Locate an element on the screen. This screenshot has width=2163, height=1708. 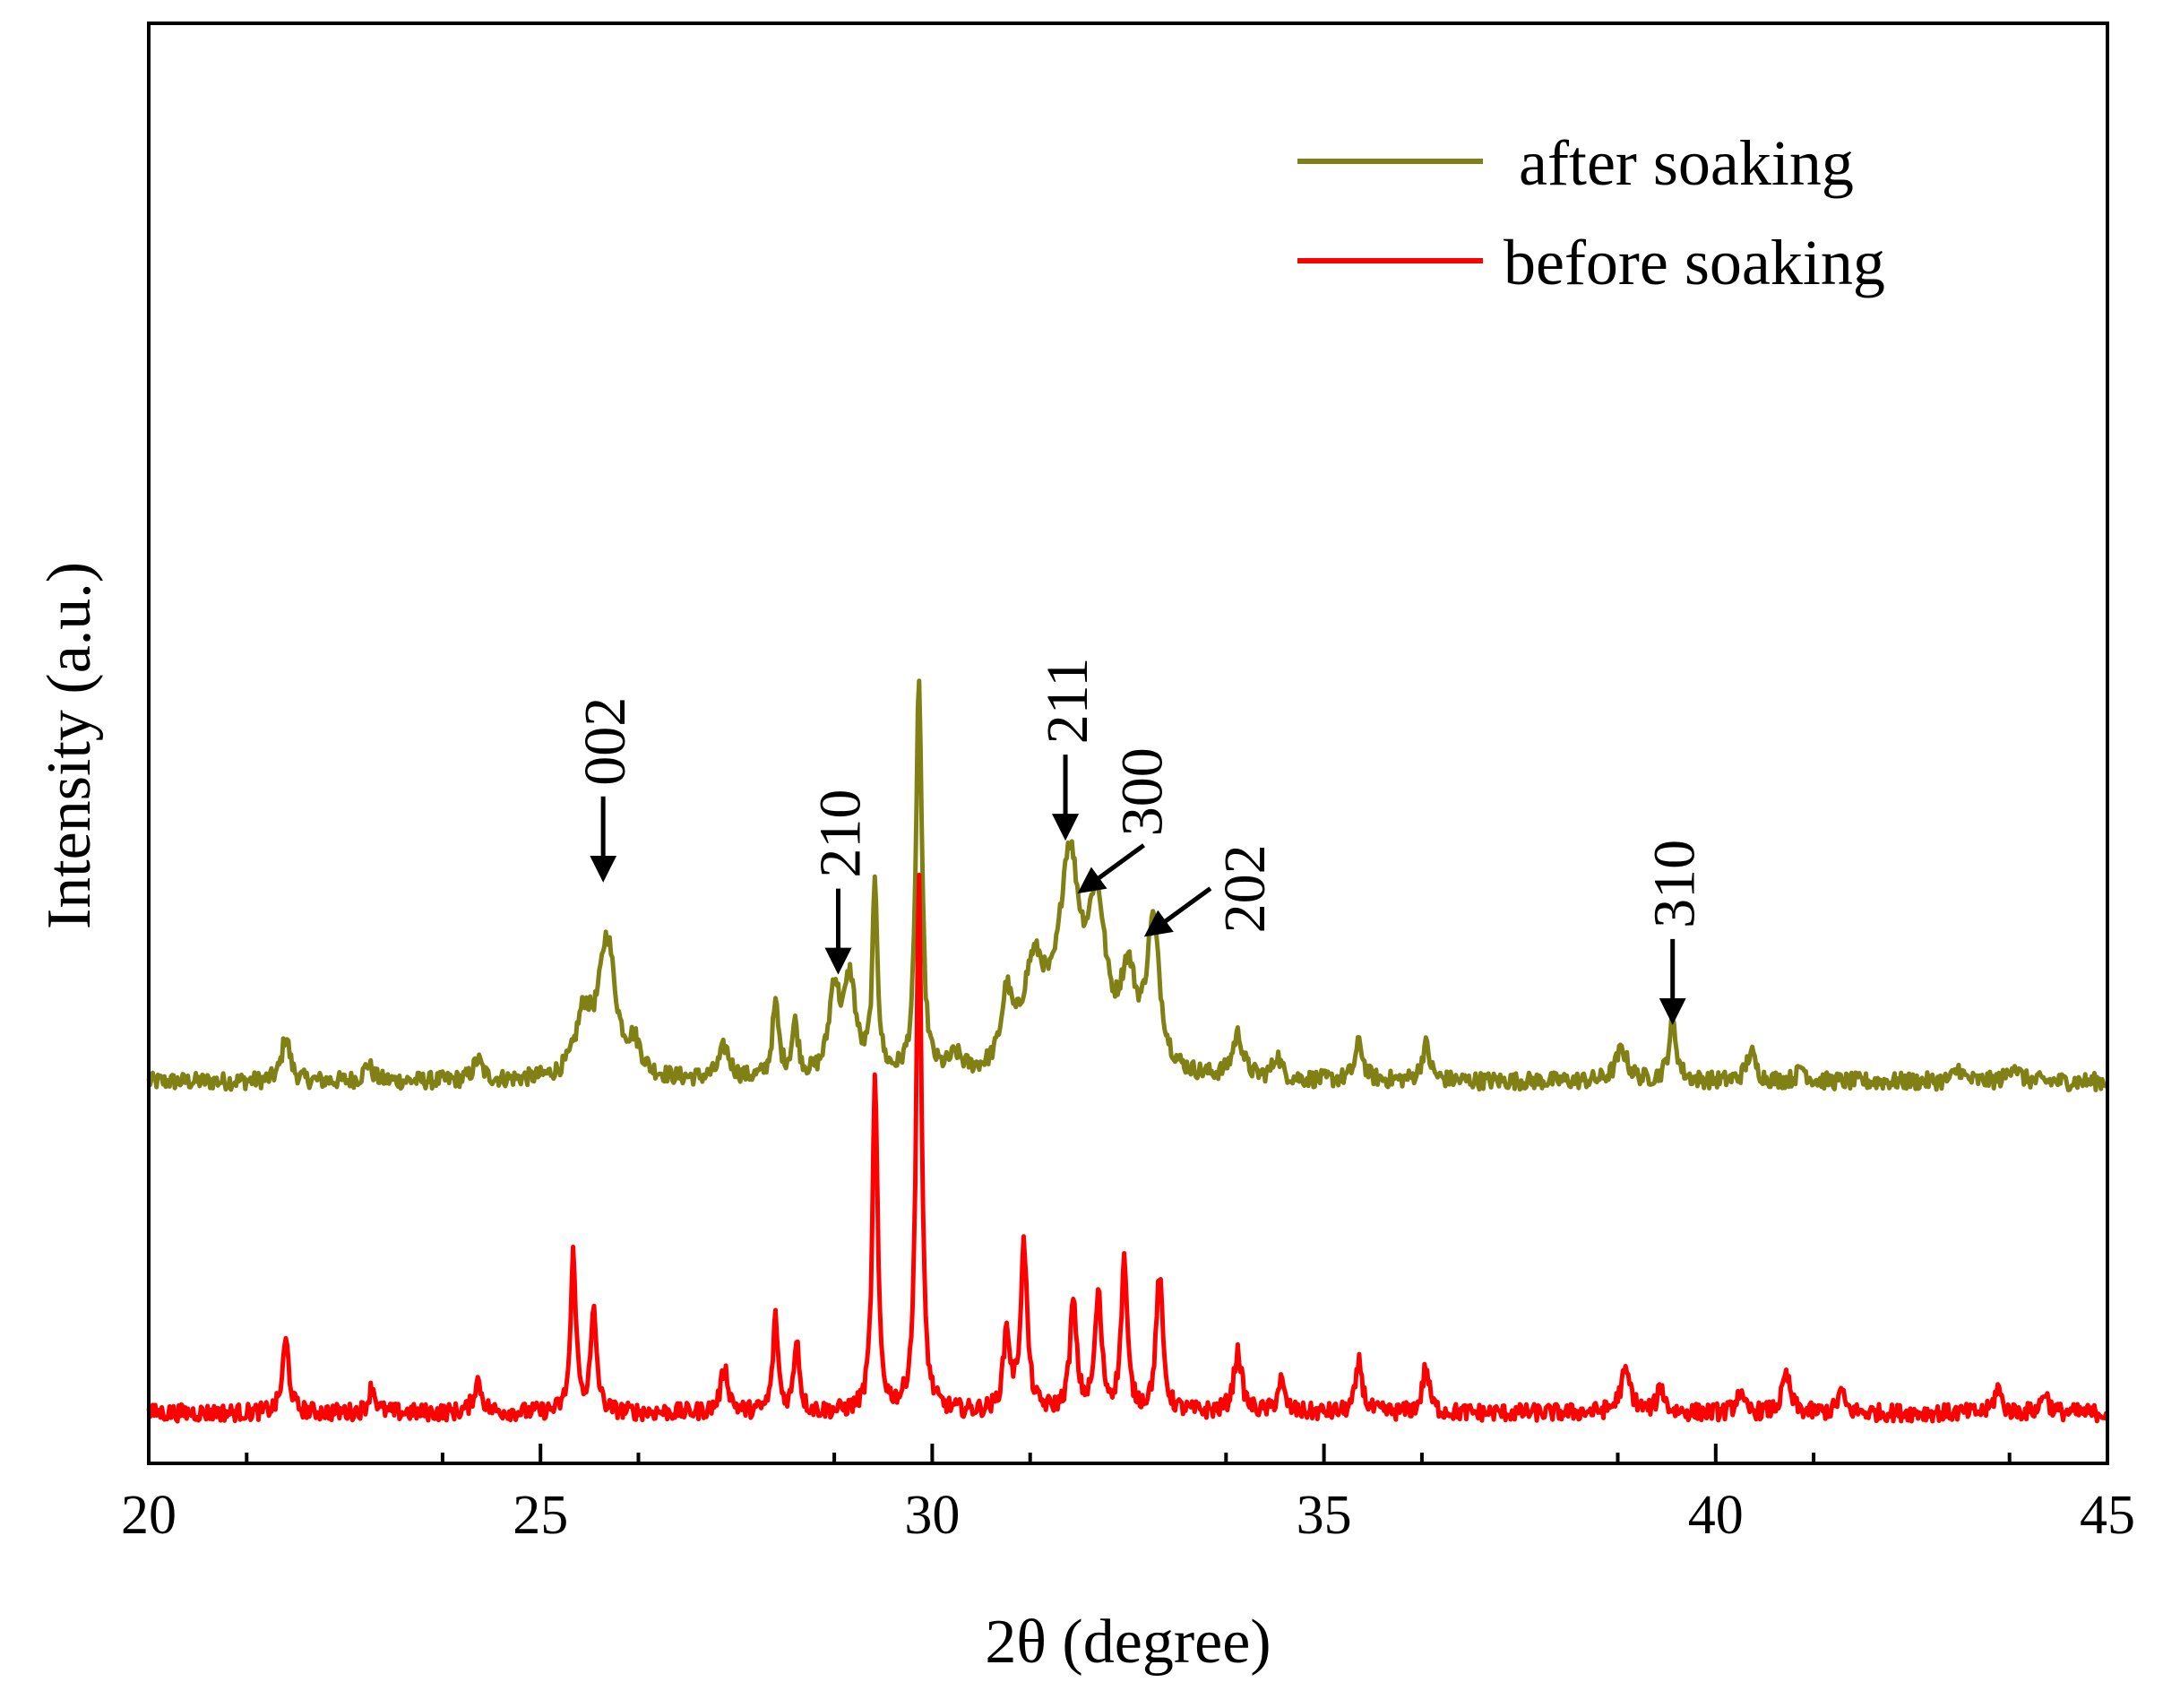
peak-label-202: 202 is located at coordinates (1245, 888).